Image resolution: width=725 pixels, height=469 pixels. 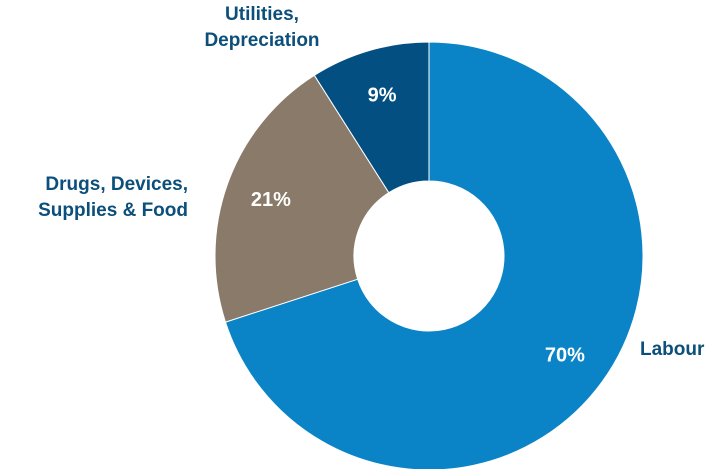 I want to click on slice-value-label-3: 9%, so click(x=382, y=96).